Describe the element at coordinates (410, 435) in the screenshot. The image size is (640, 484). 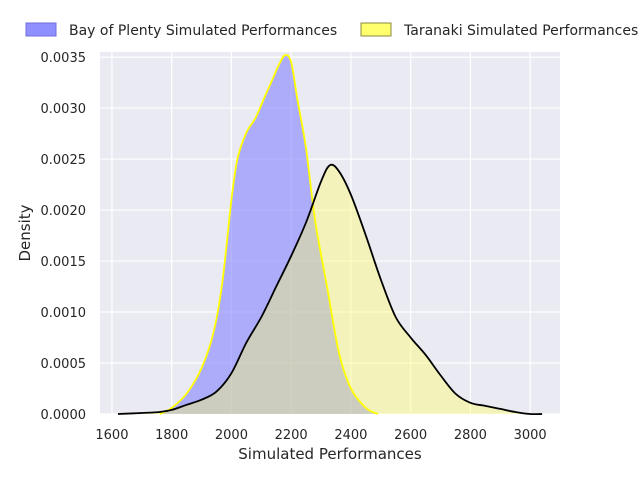
I see `x-tick-label: 2600` at that location.